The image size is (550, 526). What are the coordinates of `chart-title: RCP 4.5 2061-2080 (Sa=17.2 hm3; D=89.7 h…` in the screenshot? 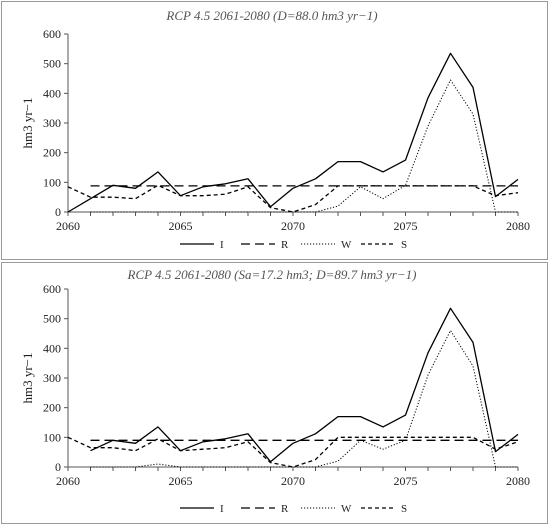 It's located at (272, 274).